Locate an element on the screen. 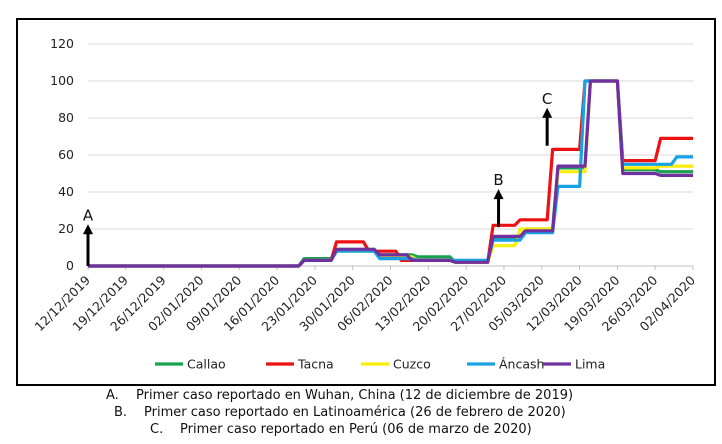  y-tick-label: 100 is located at coordinates (62, 80).